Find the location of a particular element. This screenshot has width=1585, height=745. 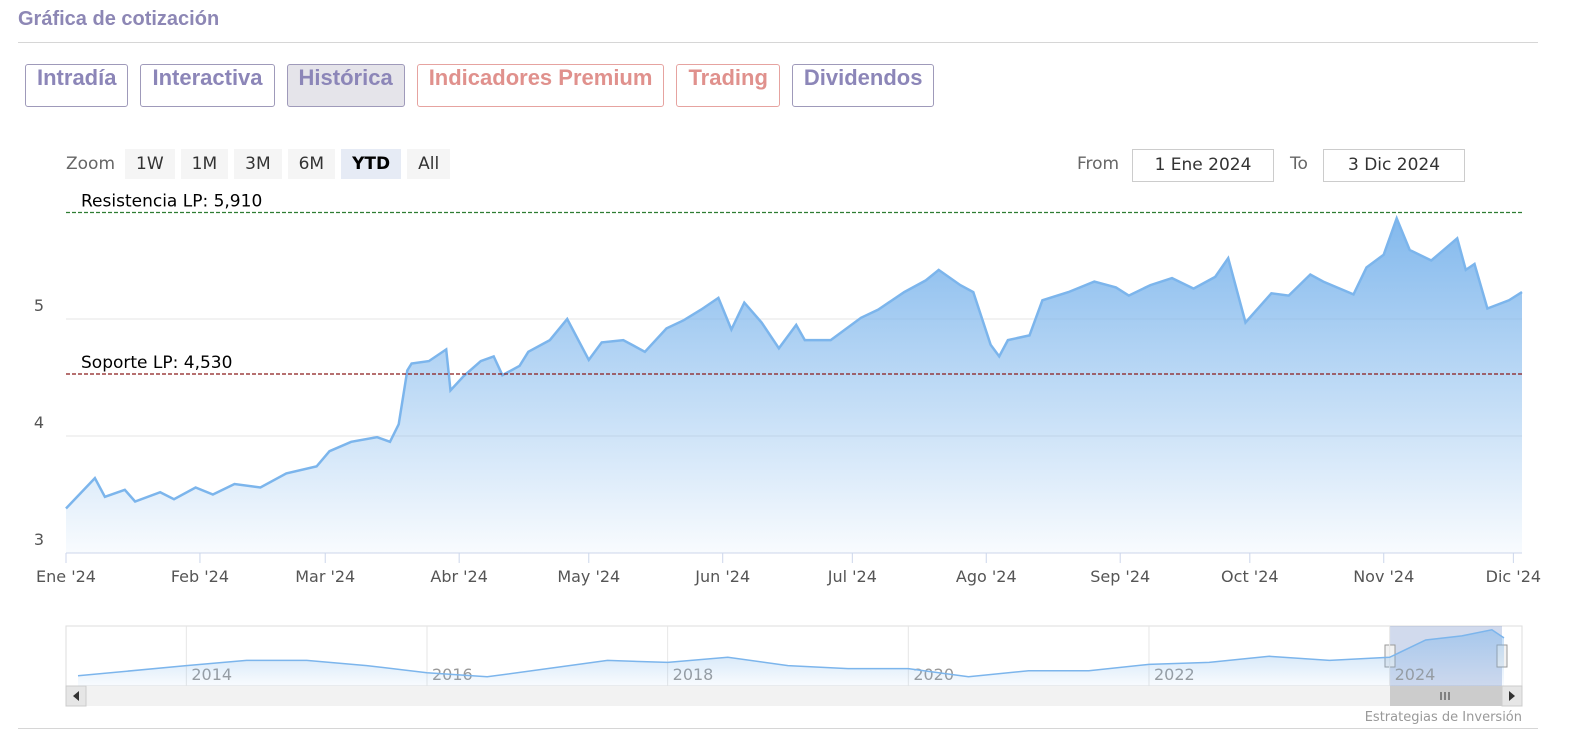

y-tick-label: 3 is located at coordinates (39, 539).